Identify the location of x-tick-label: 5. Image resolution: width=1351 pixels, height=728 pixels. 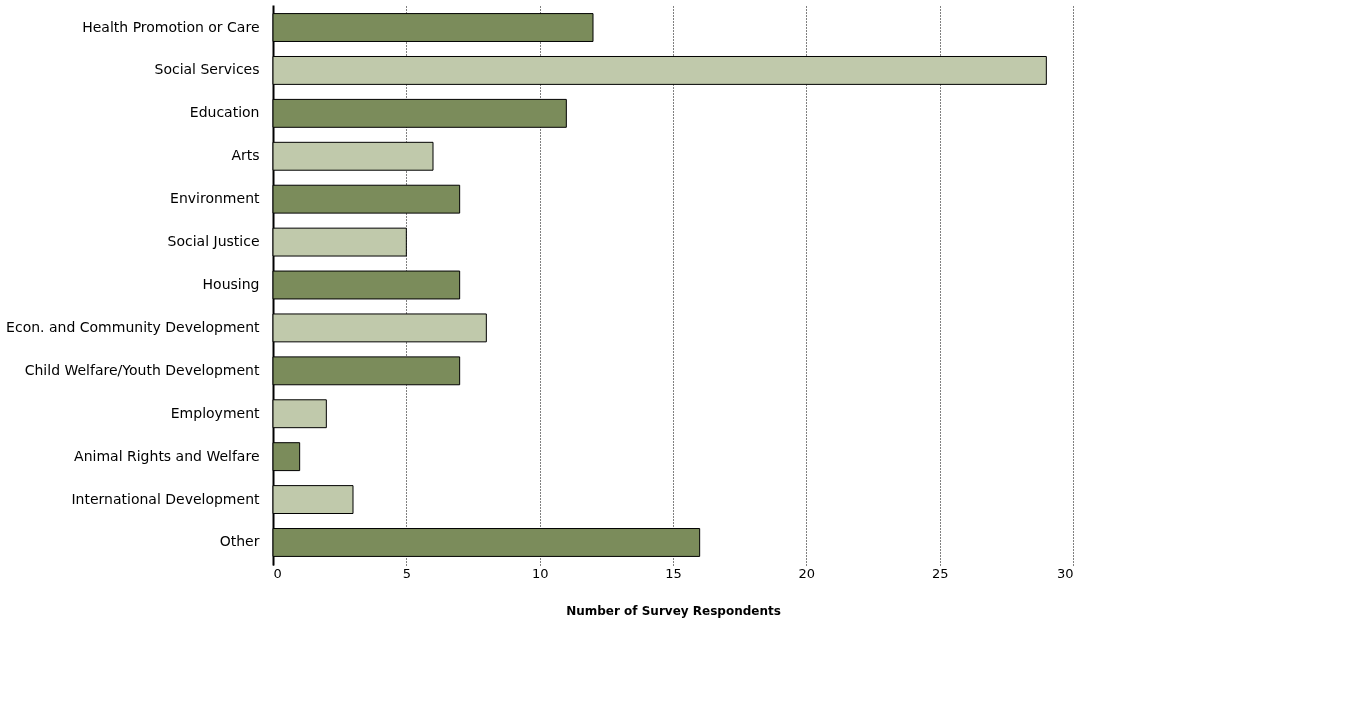
(406, 573).